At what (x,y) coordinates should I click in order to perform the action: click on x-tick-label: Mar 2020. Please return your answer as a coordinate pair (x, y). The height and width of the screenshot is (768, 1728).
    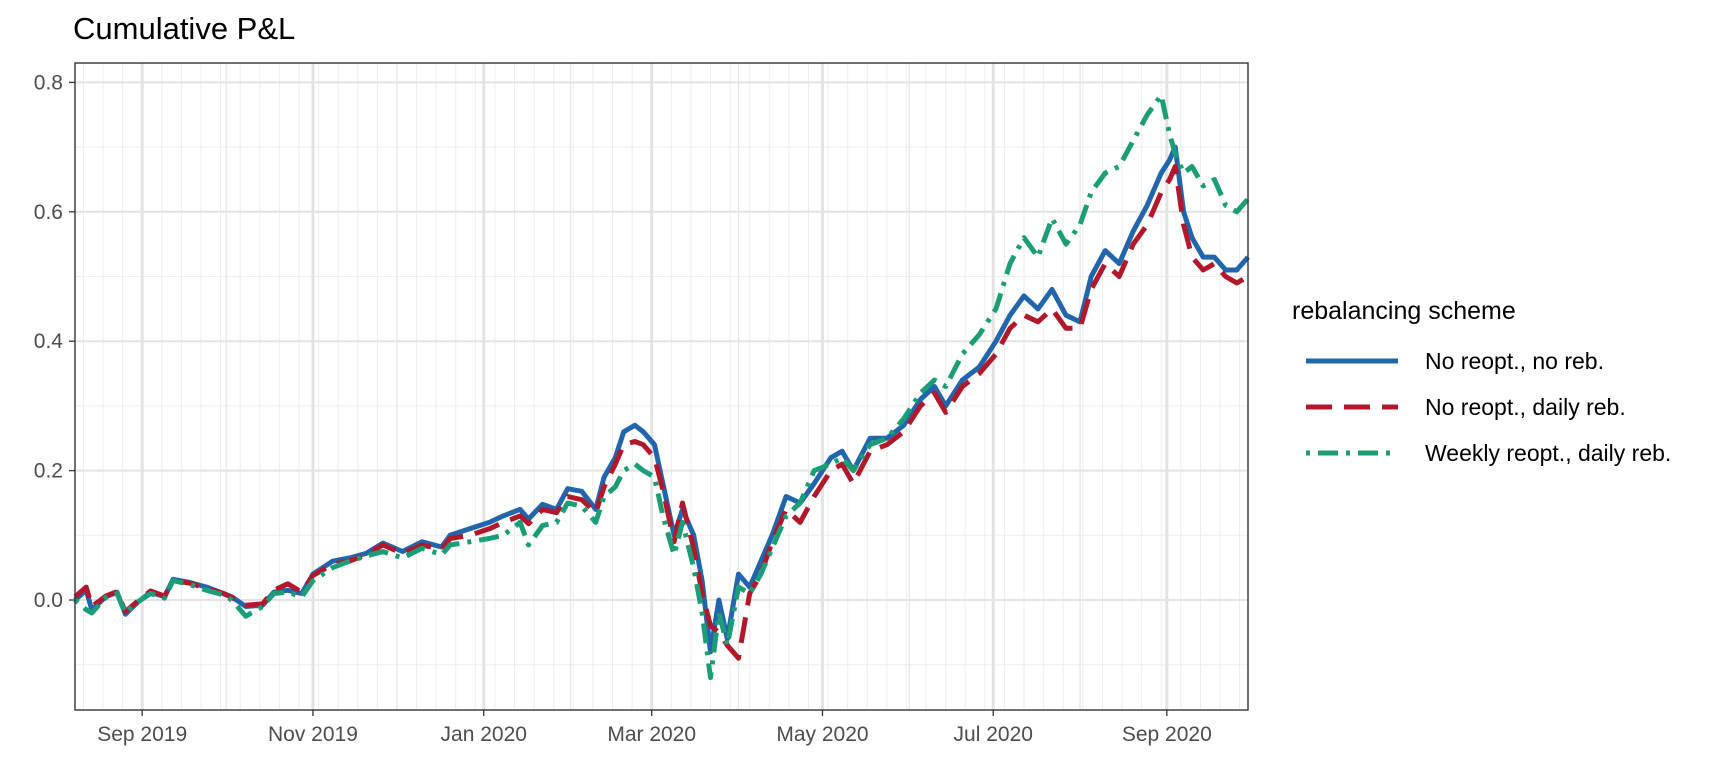
    Looking at the image, I should click on (651, 734).